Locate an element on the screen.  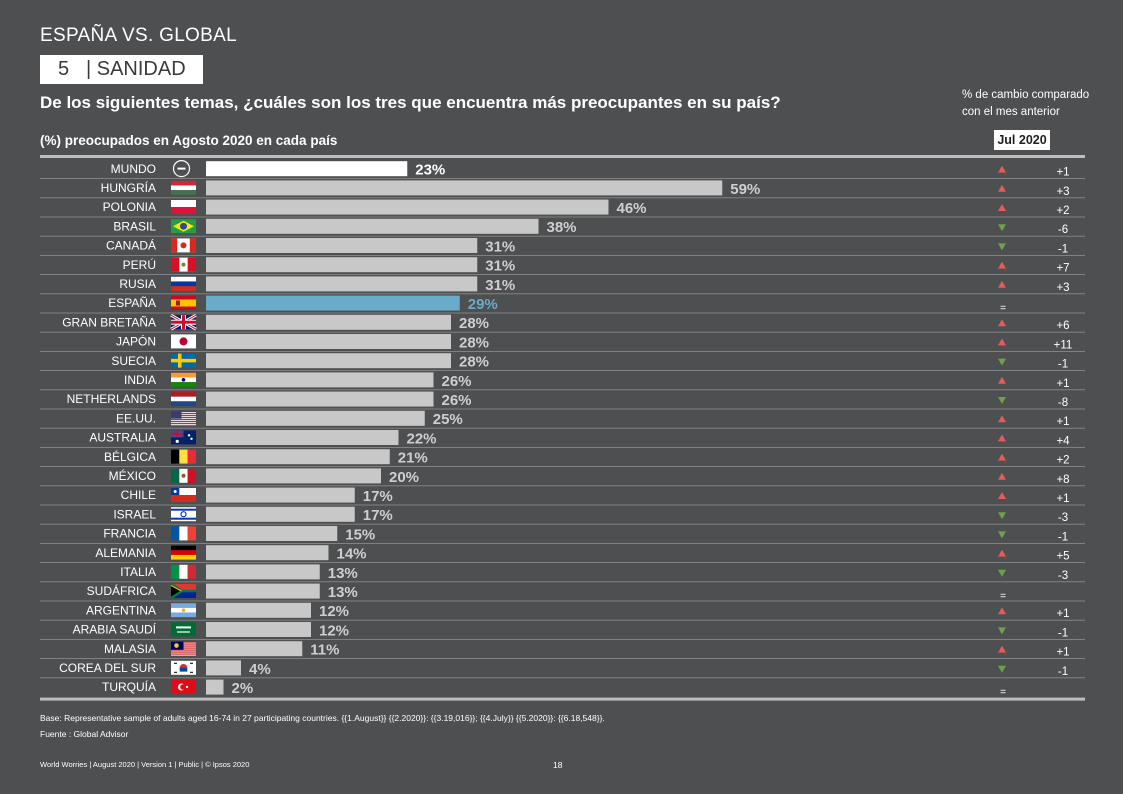
supertitle: ESPAÑA VS. GLOBAL is located at coordinates (138, 35).